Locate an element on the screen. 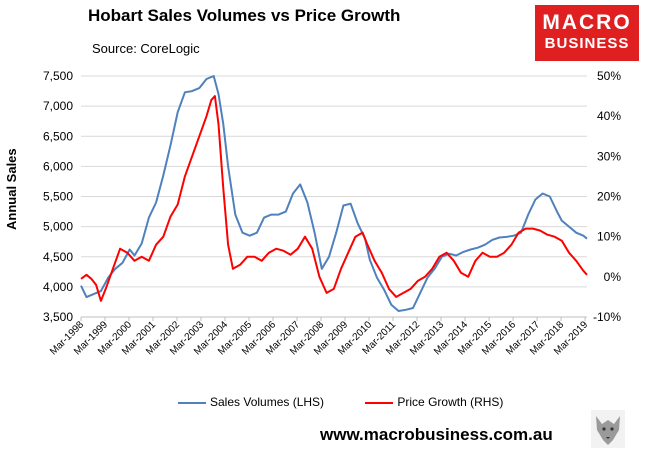 Image resolution: width=649 pixels, height=457 pixels. right-tick-label: 50% is located at coordinates (609, 76).